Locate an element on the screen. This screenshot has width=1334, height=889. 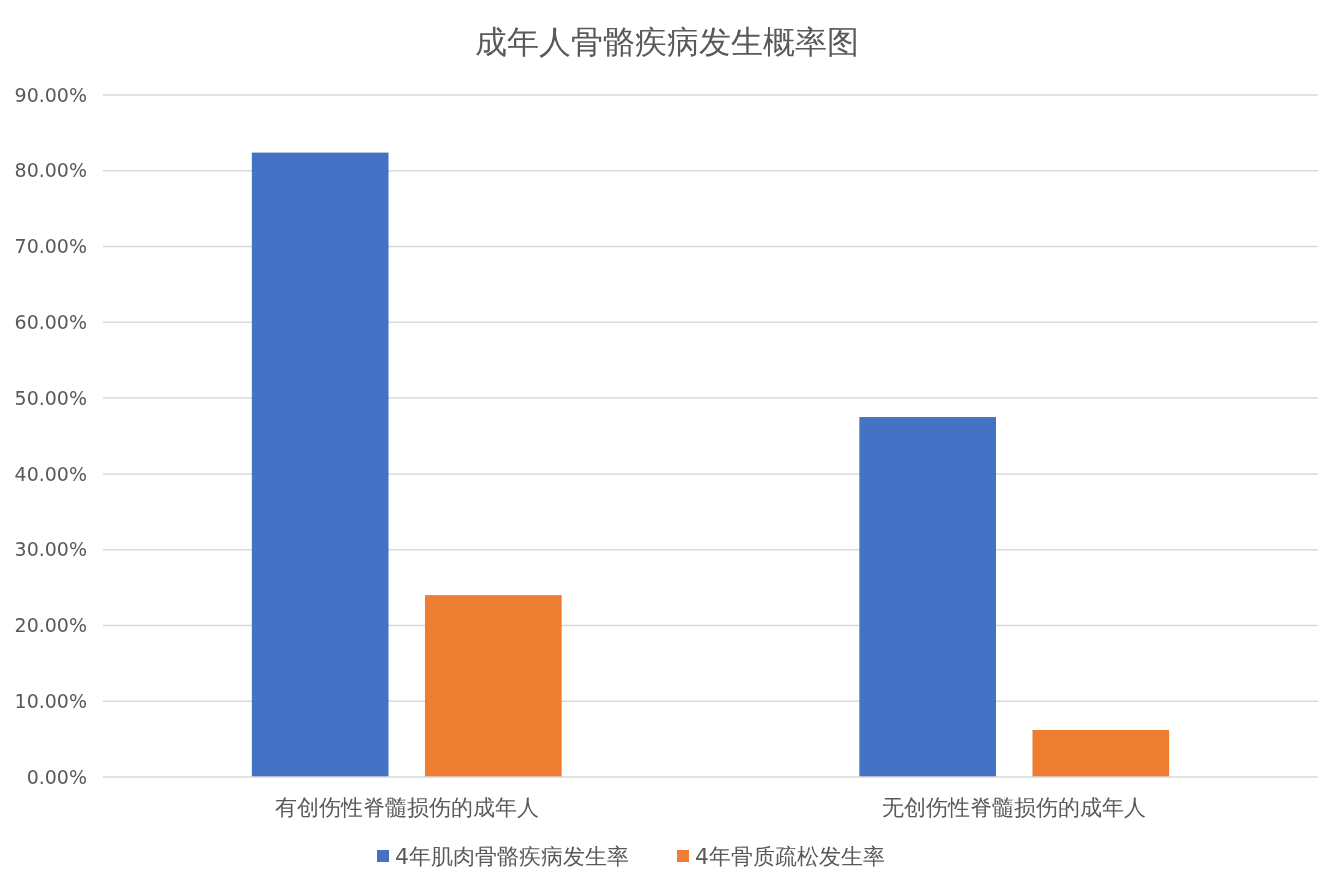
x-tick-label: 无创伤性脊髓损伤的成年人 is located at coordinates (1014, 807).